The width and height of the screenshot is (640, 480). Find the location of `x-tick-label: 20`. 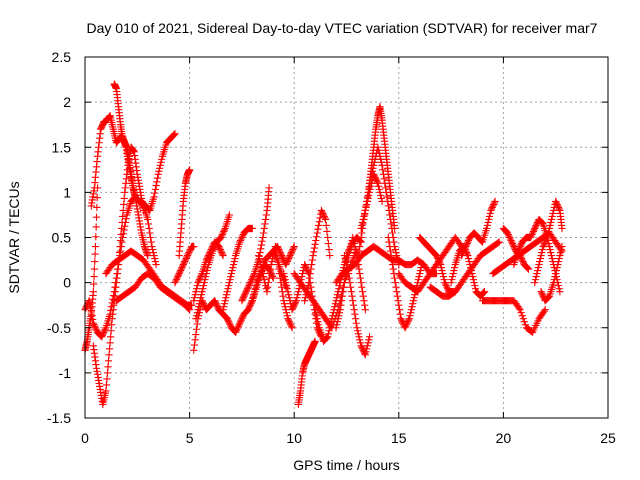

x-tick-label: 20 is located at coordinates (504, 438).